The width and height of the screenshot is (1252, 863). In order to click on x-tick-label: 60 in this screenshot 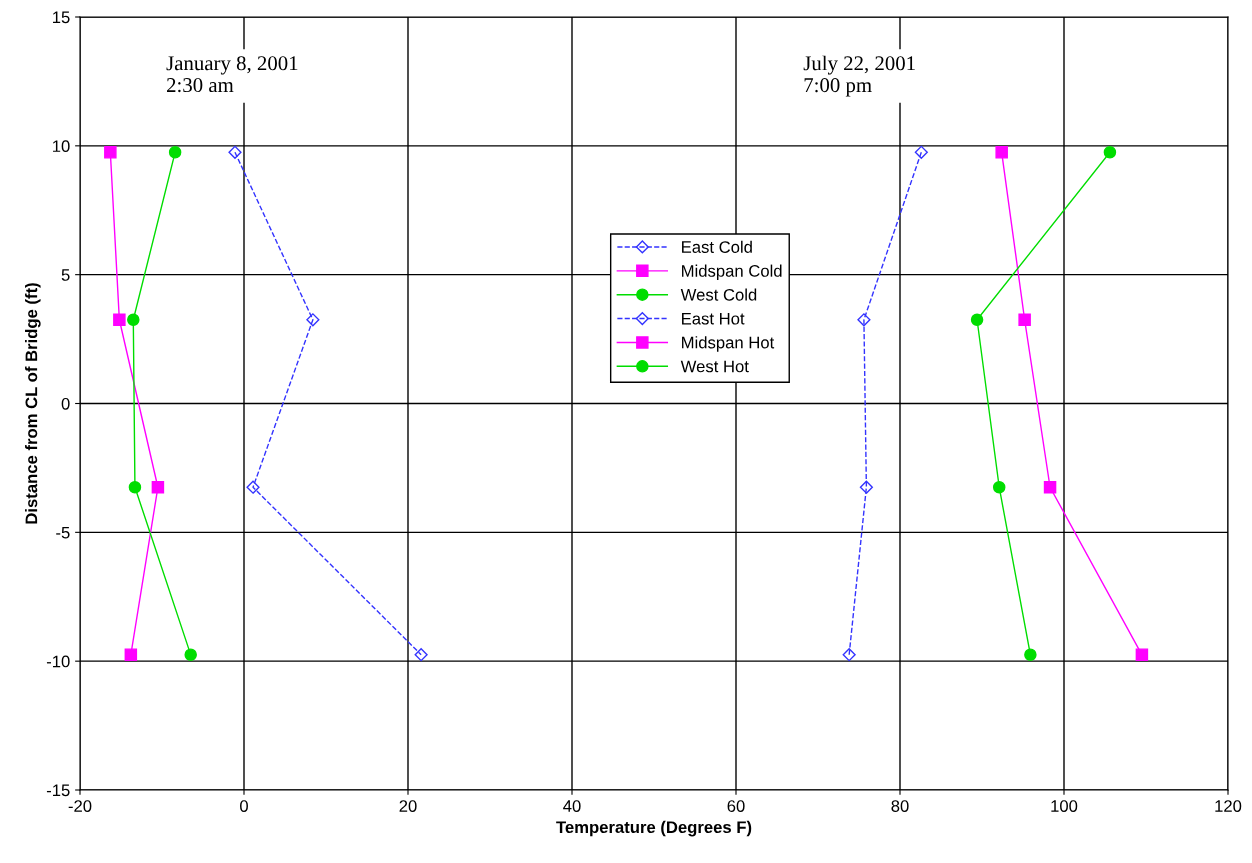, I will do `click(736, 806)`.